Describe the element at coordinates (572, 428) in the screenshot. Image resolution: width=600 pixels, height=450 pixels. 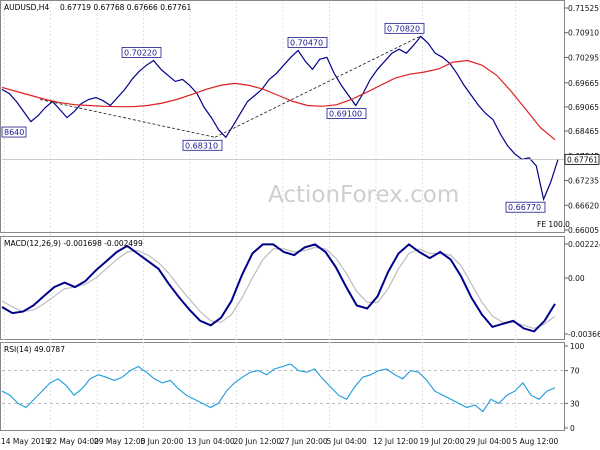
I see `rsi-tick-label: 0` at that location.